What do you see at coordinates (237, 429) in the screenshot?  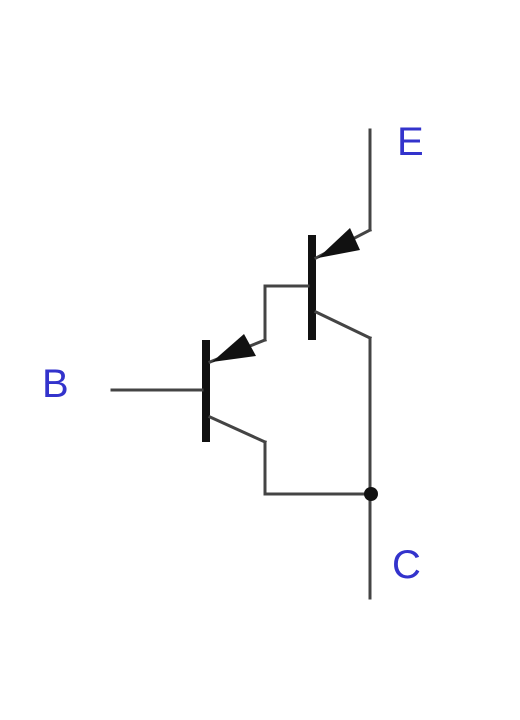 I see `input-transistor-collector-leg` at bounding box center [237, 429].